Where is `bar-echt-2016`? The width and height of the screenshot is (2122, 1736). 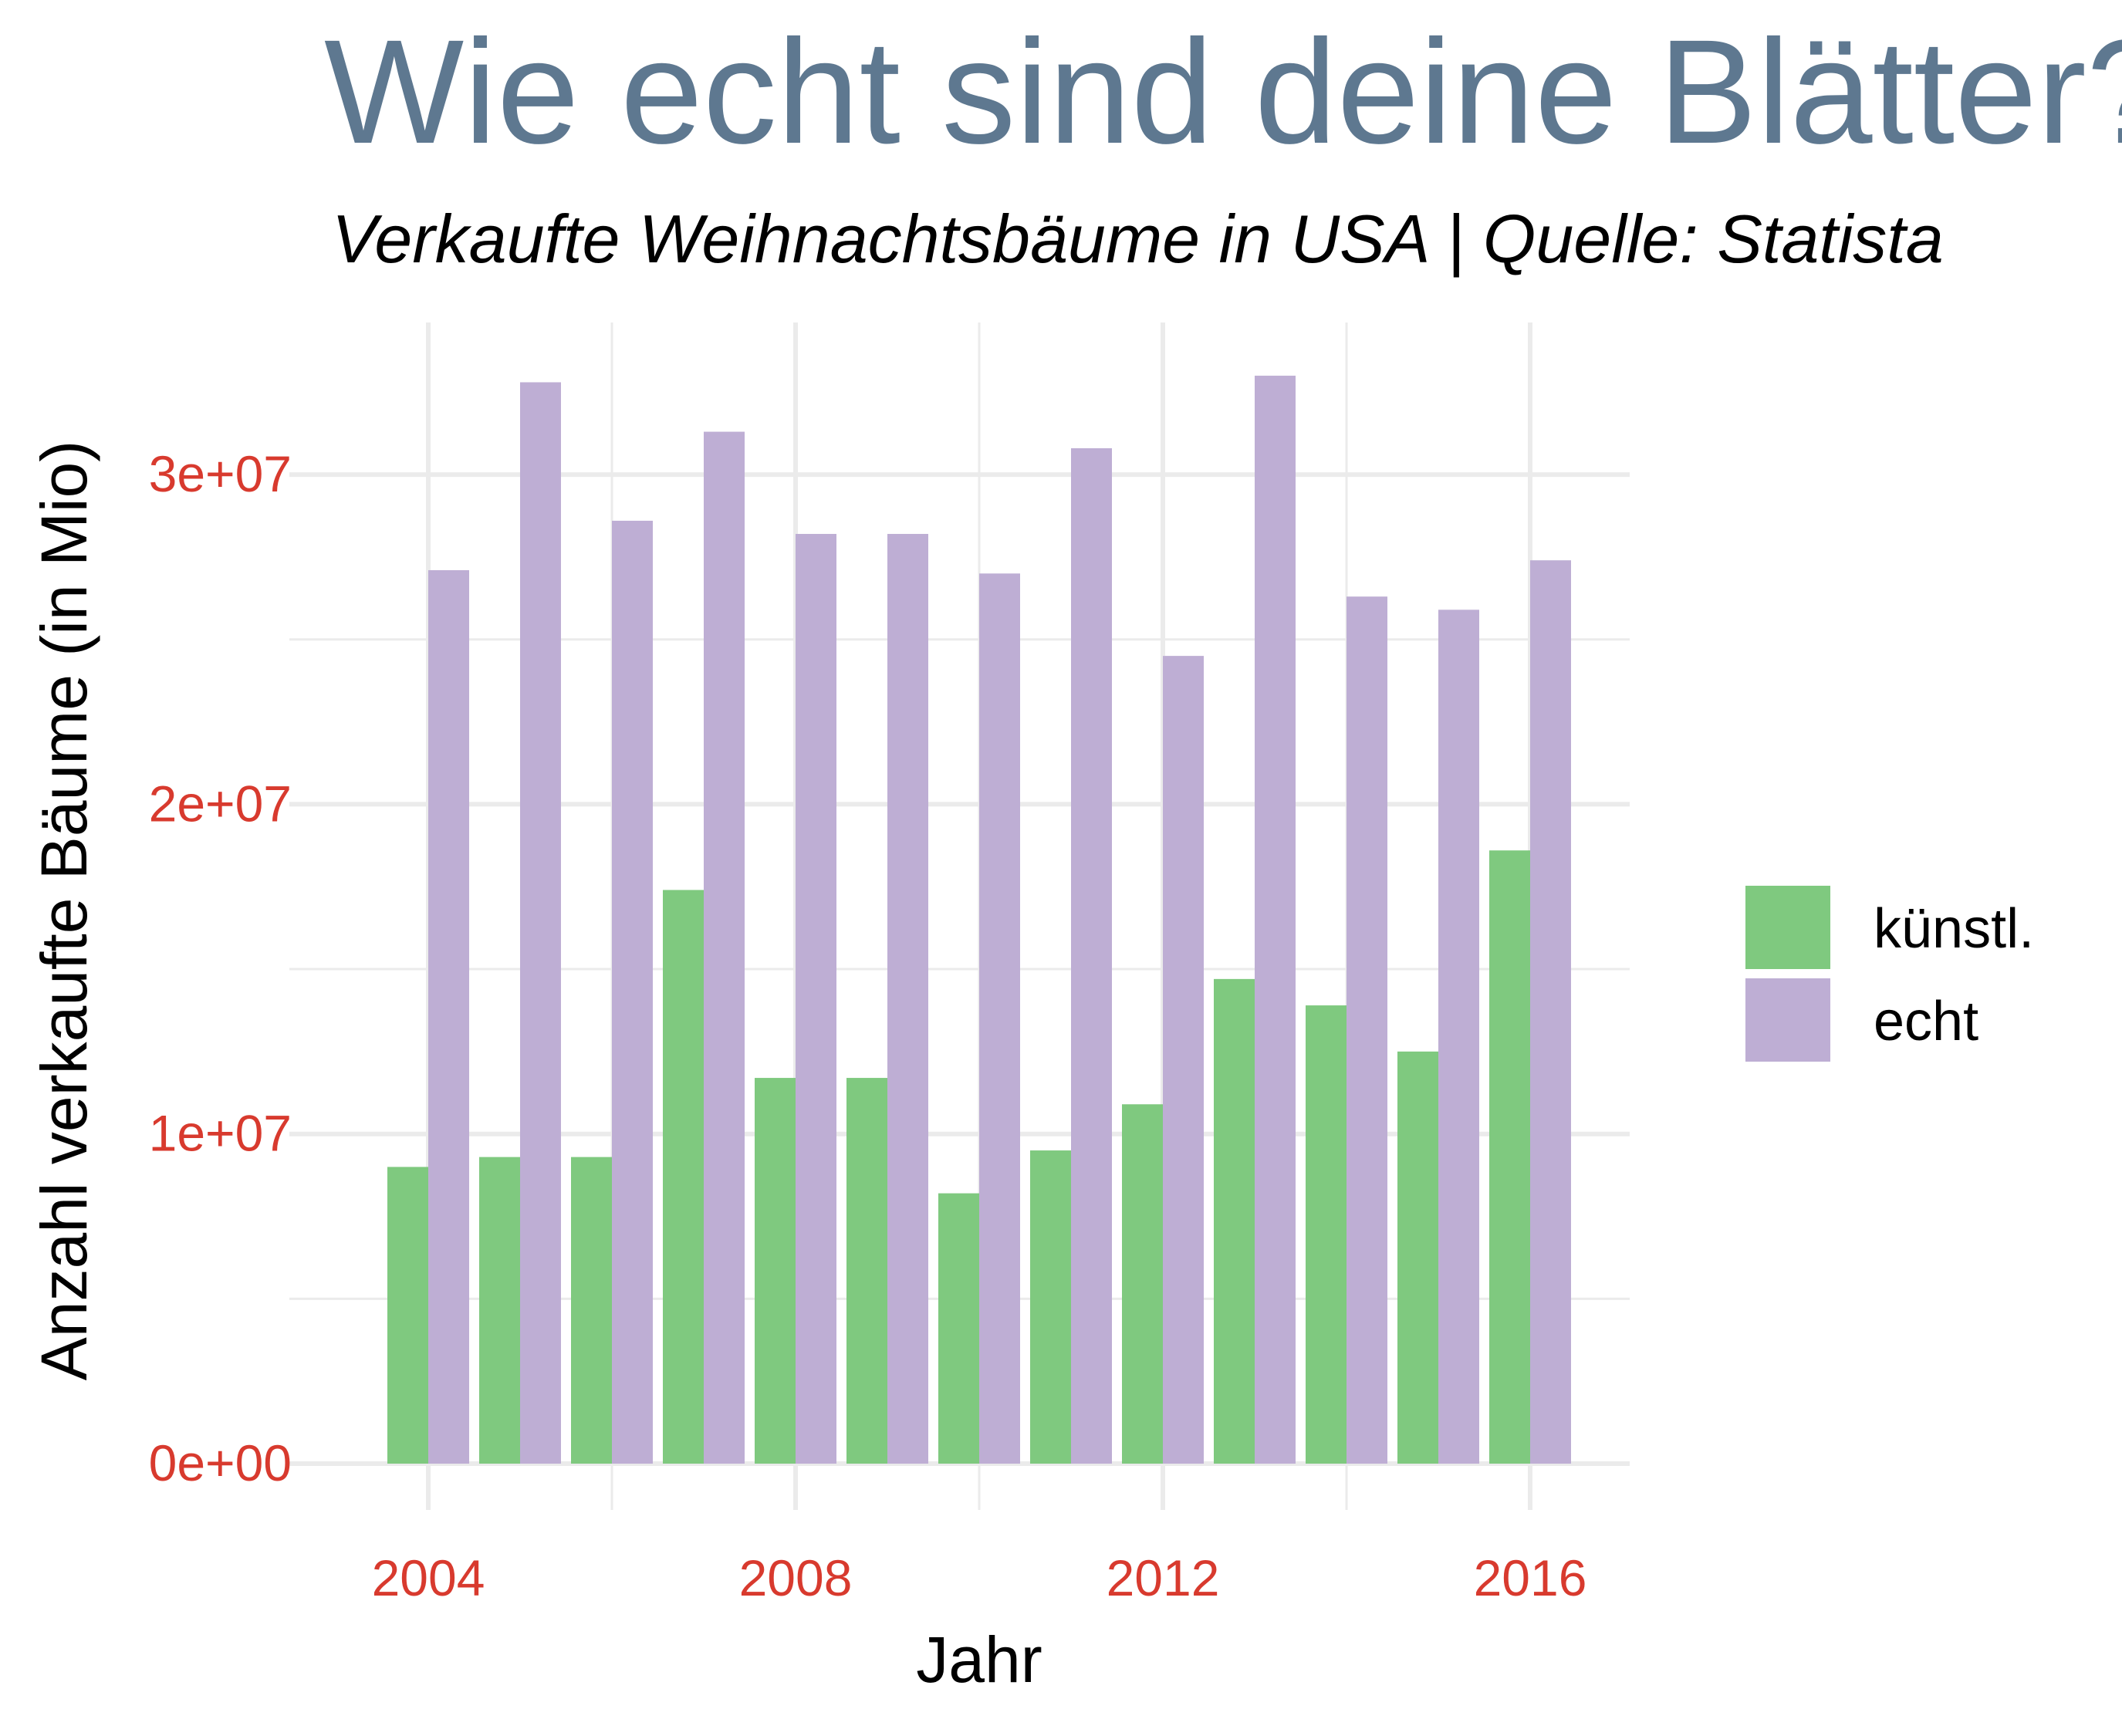 bar-echt-2016 is located at coordinates (1550, 1012).